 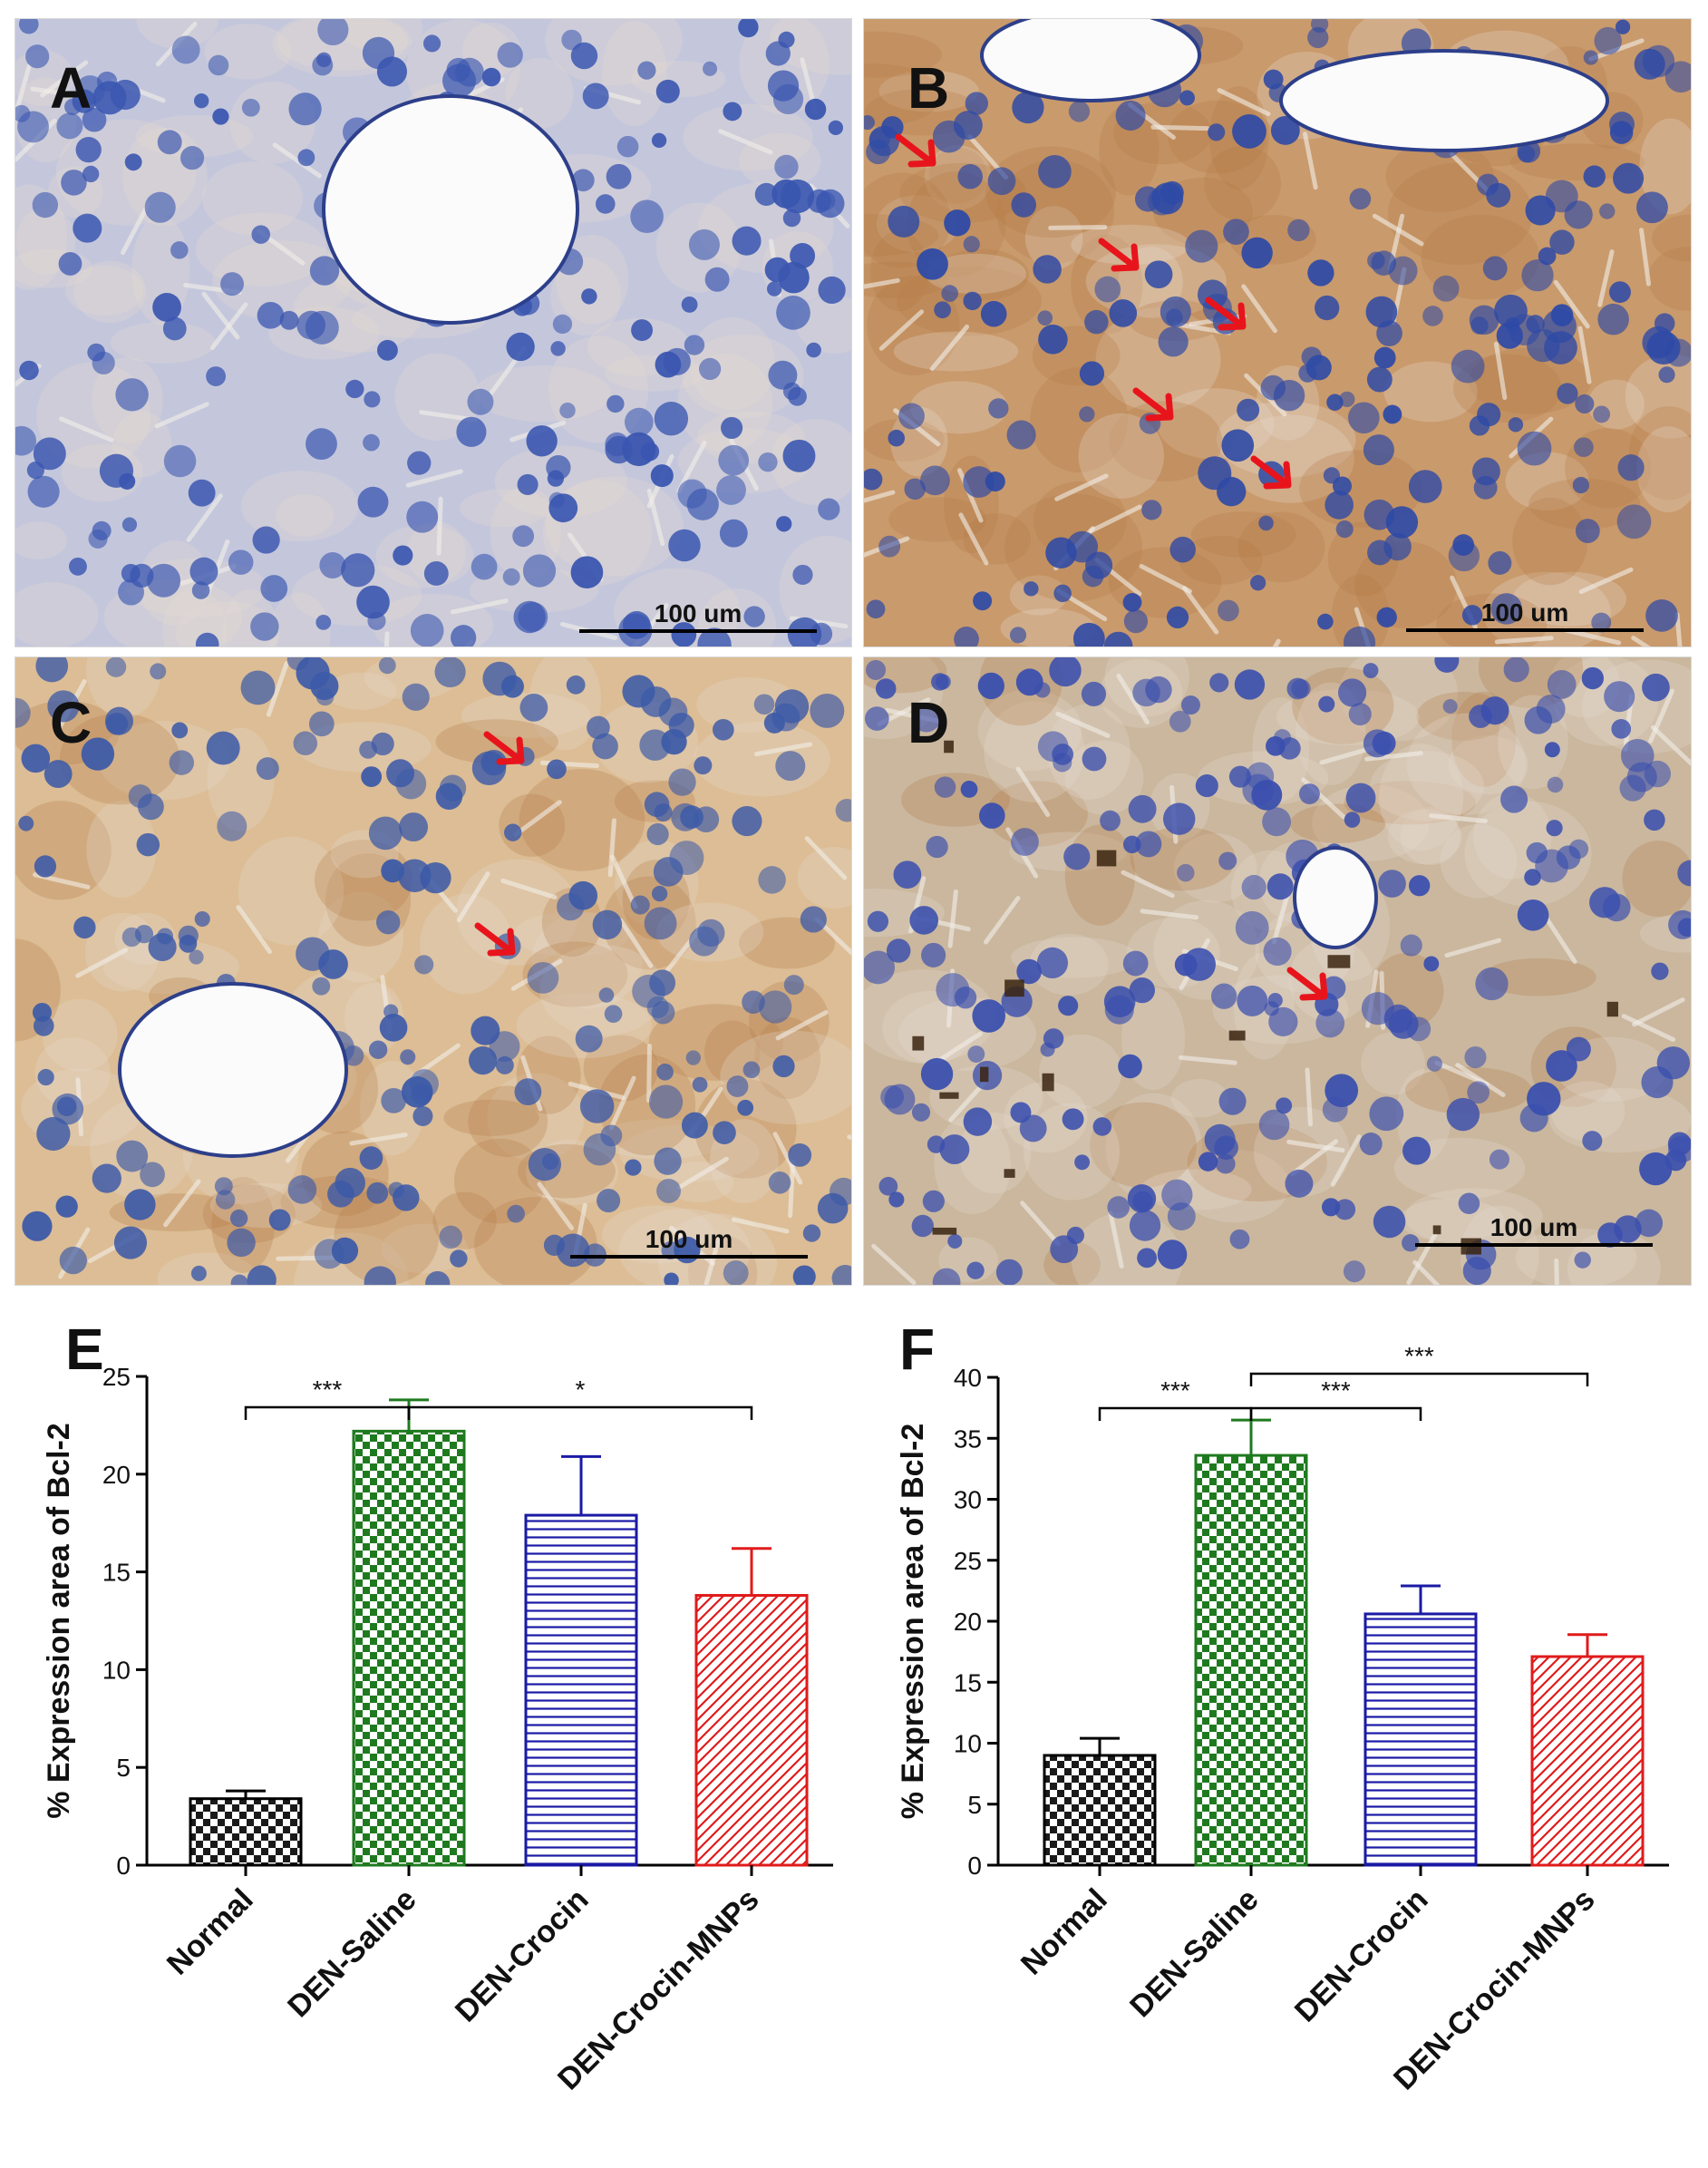 I want to click on significance-label: *, so click(x=581, y=1390).